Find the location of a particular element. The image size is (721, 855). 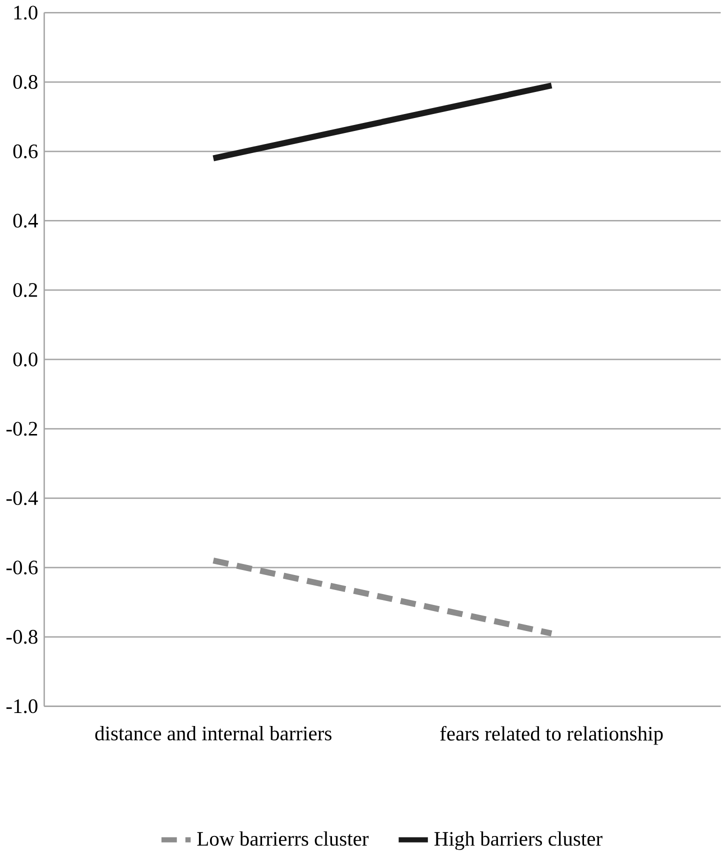

y-tick-label: 0.2 is located at coordinates (25, 290).